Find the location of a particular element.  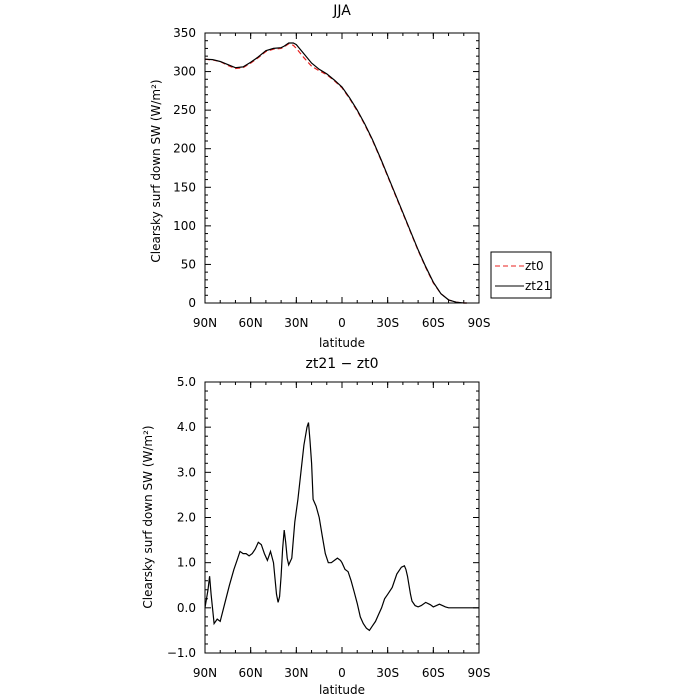

bottom-y-tick-label: 4.0 is located at coordinates (186, 427).